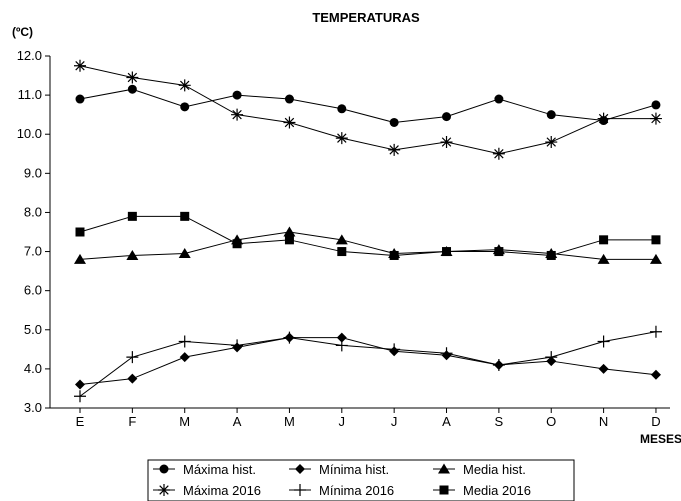  What do you see at coordinates (22, 32) in the screenshot?
I see `y-axis-label: (ºC)` at bounding box center [22, 32].